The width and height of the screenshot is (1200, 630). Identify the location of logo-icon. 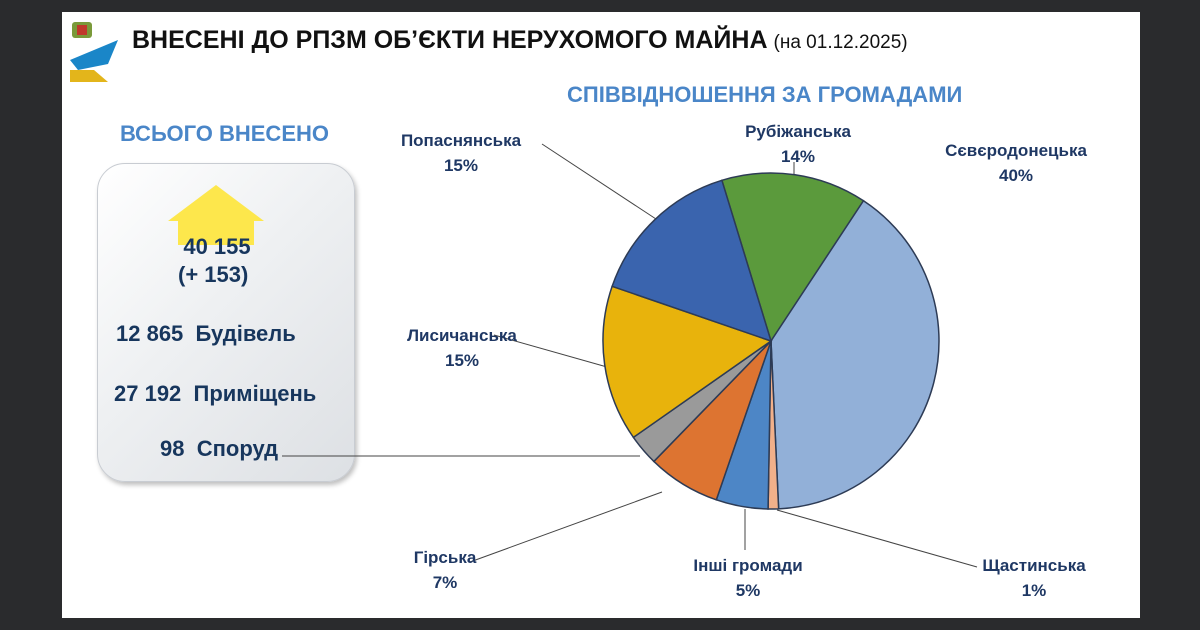
(94, 52).